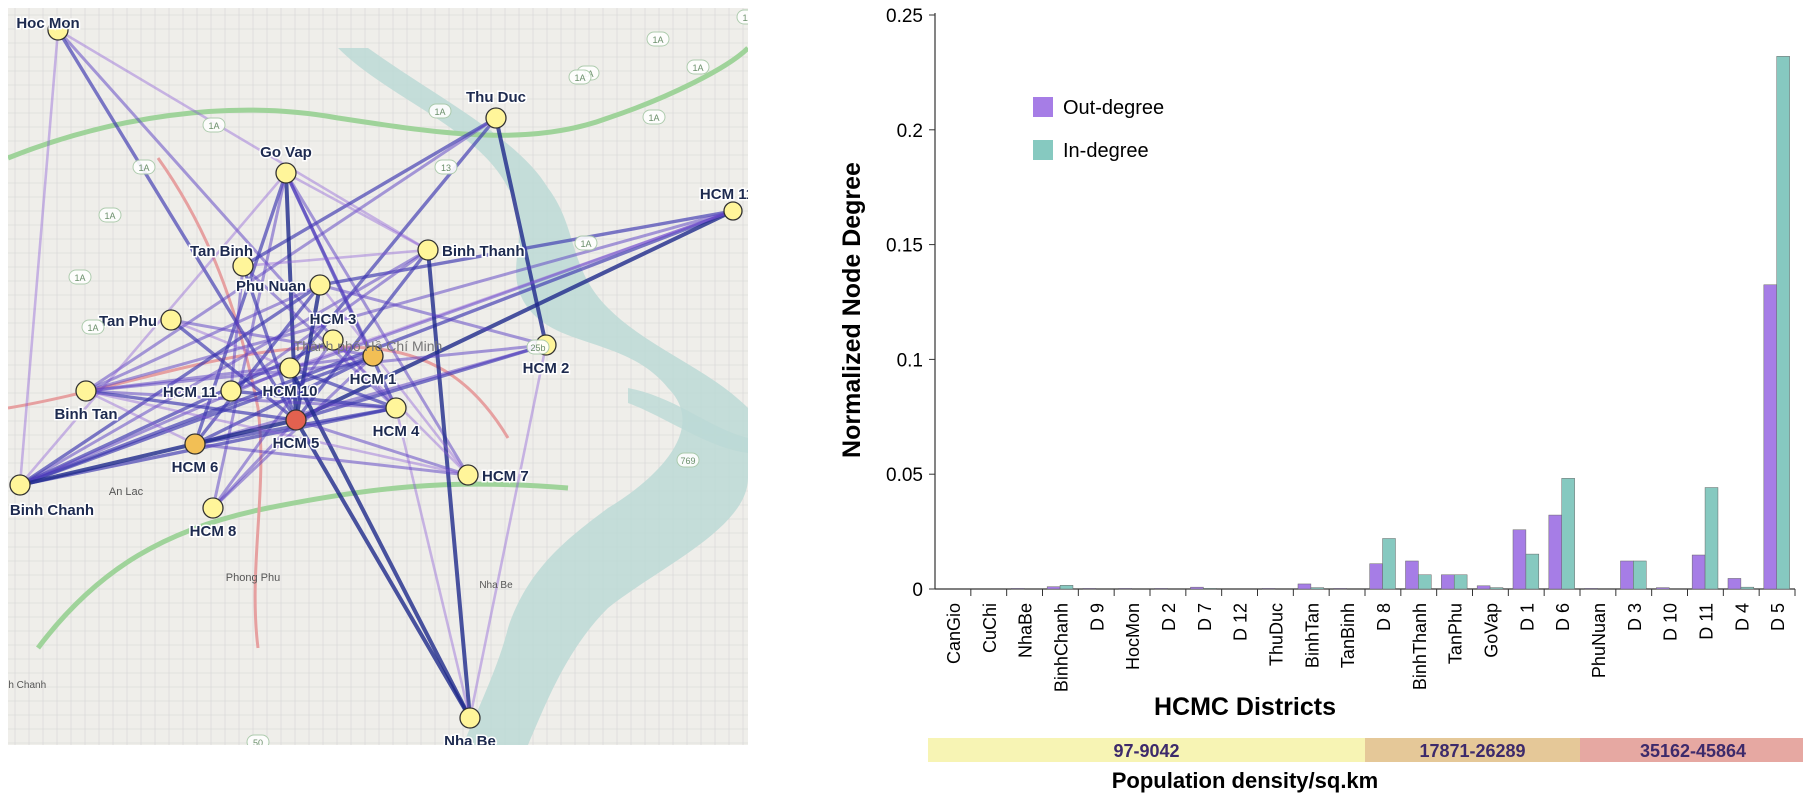 This screenshot has width=1803, height=805. I want to click on legend-swatch-in-degree, so click(1043, 150).